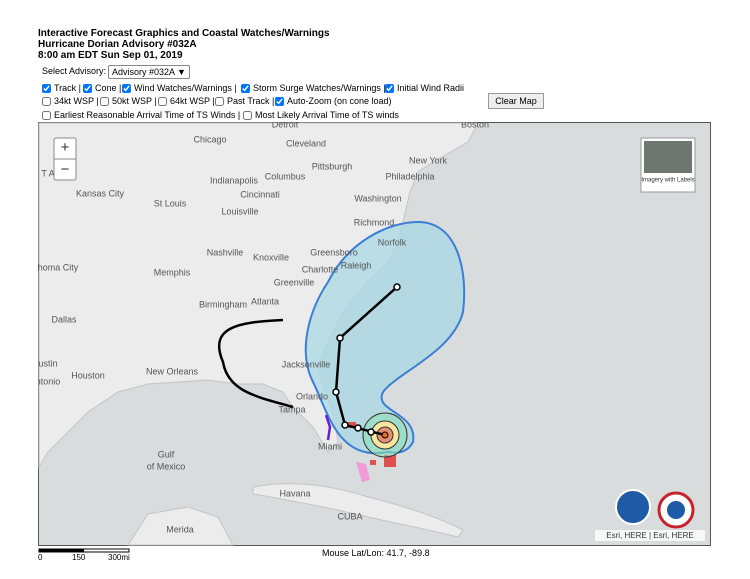 This screenshot has height=579, width=750. I want to click on place-label: of Mexico, so click(166, 466).